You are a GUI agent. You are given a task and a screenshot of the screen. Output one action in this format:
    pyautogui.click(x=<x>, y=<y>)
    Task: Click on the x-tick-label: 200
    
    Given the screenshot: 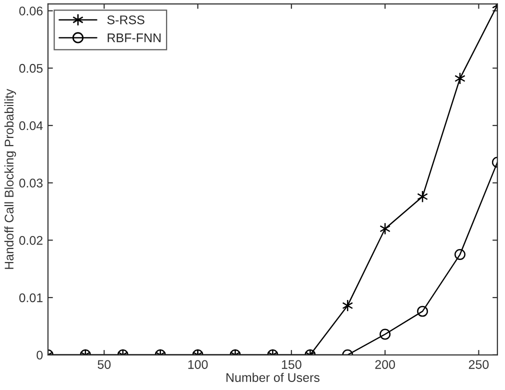 What is the action you would take?
    pyautogui.click(x=385, y=364)
    